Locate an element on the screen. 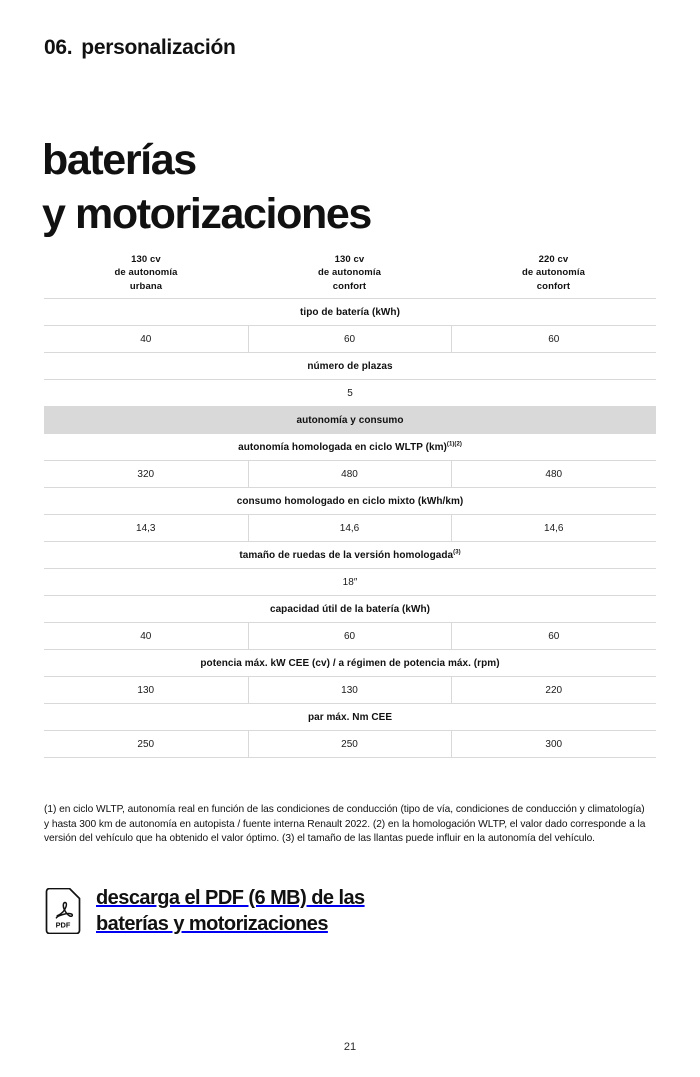 Image resolution: width=700 pixels, height=1077 pixels. table-row: 320 480 480 is located at coordinates (350, 474).